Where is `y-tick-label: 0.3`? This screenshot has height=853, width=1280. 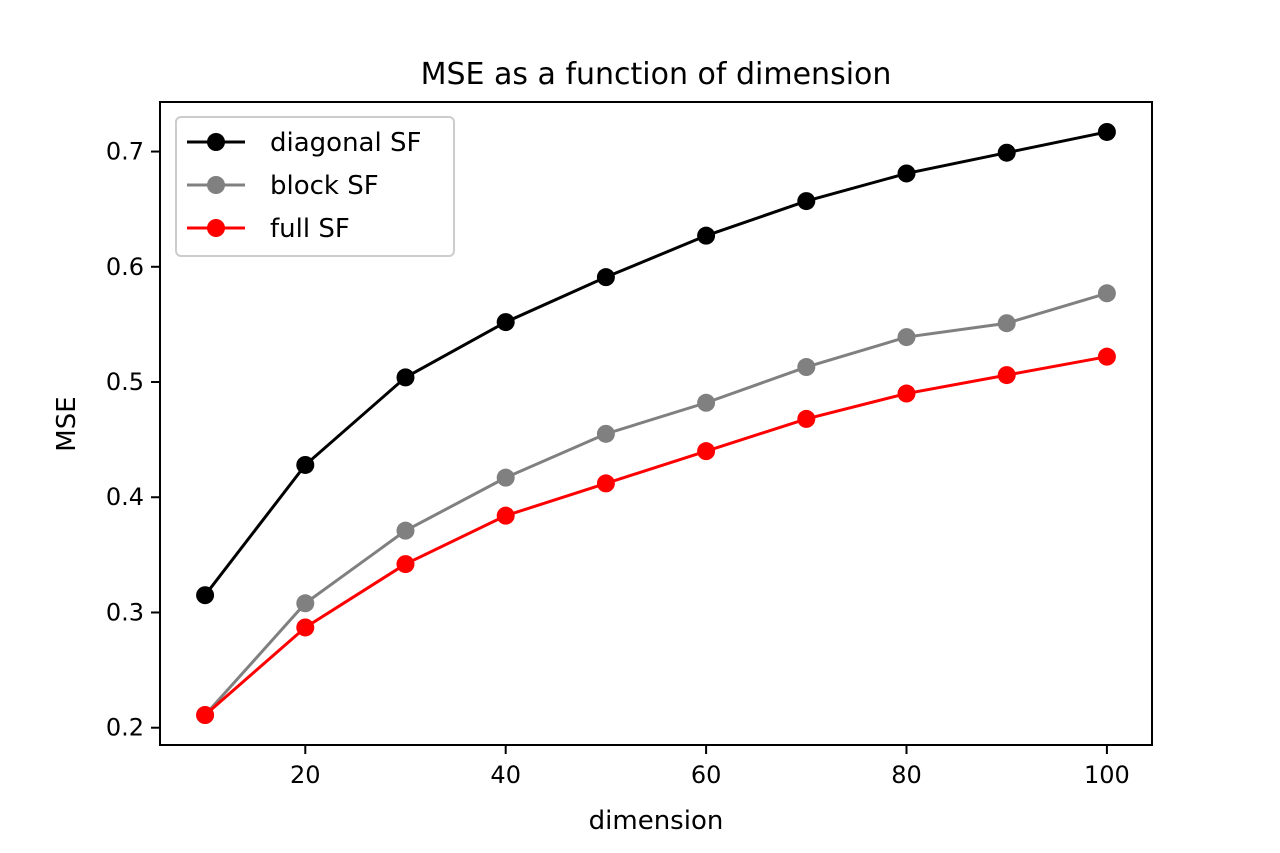 y-tick-label: 0.3 is located at coordinates (125, 612).